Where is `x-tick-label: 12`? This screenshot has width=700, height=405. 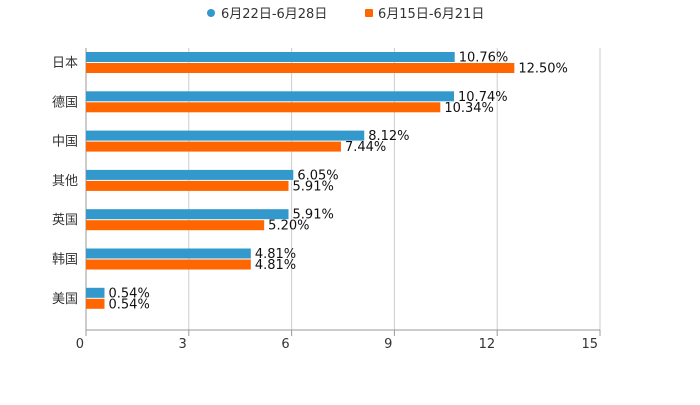
x-tick-label: 12 is located at coordinates (487, 344).